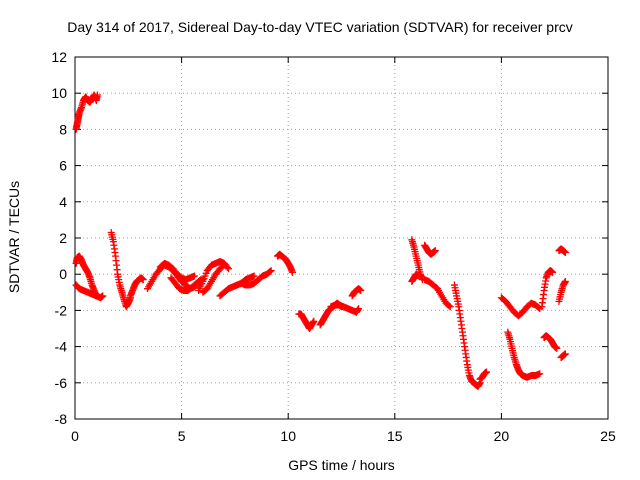 Image resolution: width=640 pixels, height=480 pixels. What do you see at coordinates (59, 93) in the screenshot?
I see `y-tick-label: 10` at bounding box center [59, 93].